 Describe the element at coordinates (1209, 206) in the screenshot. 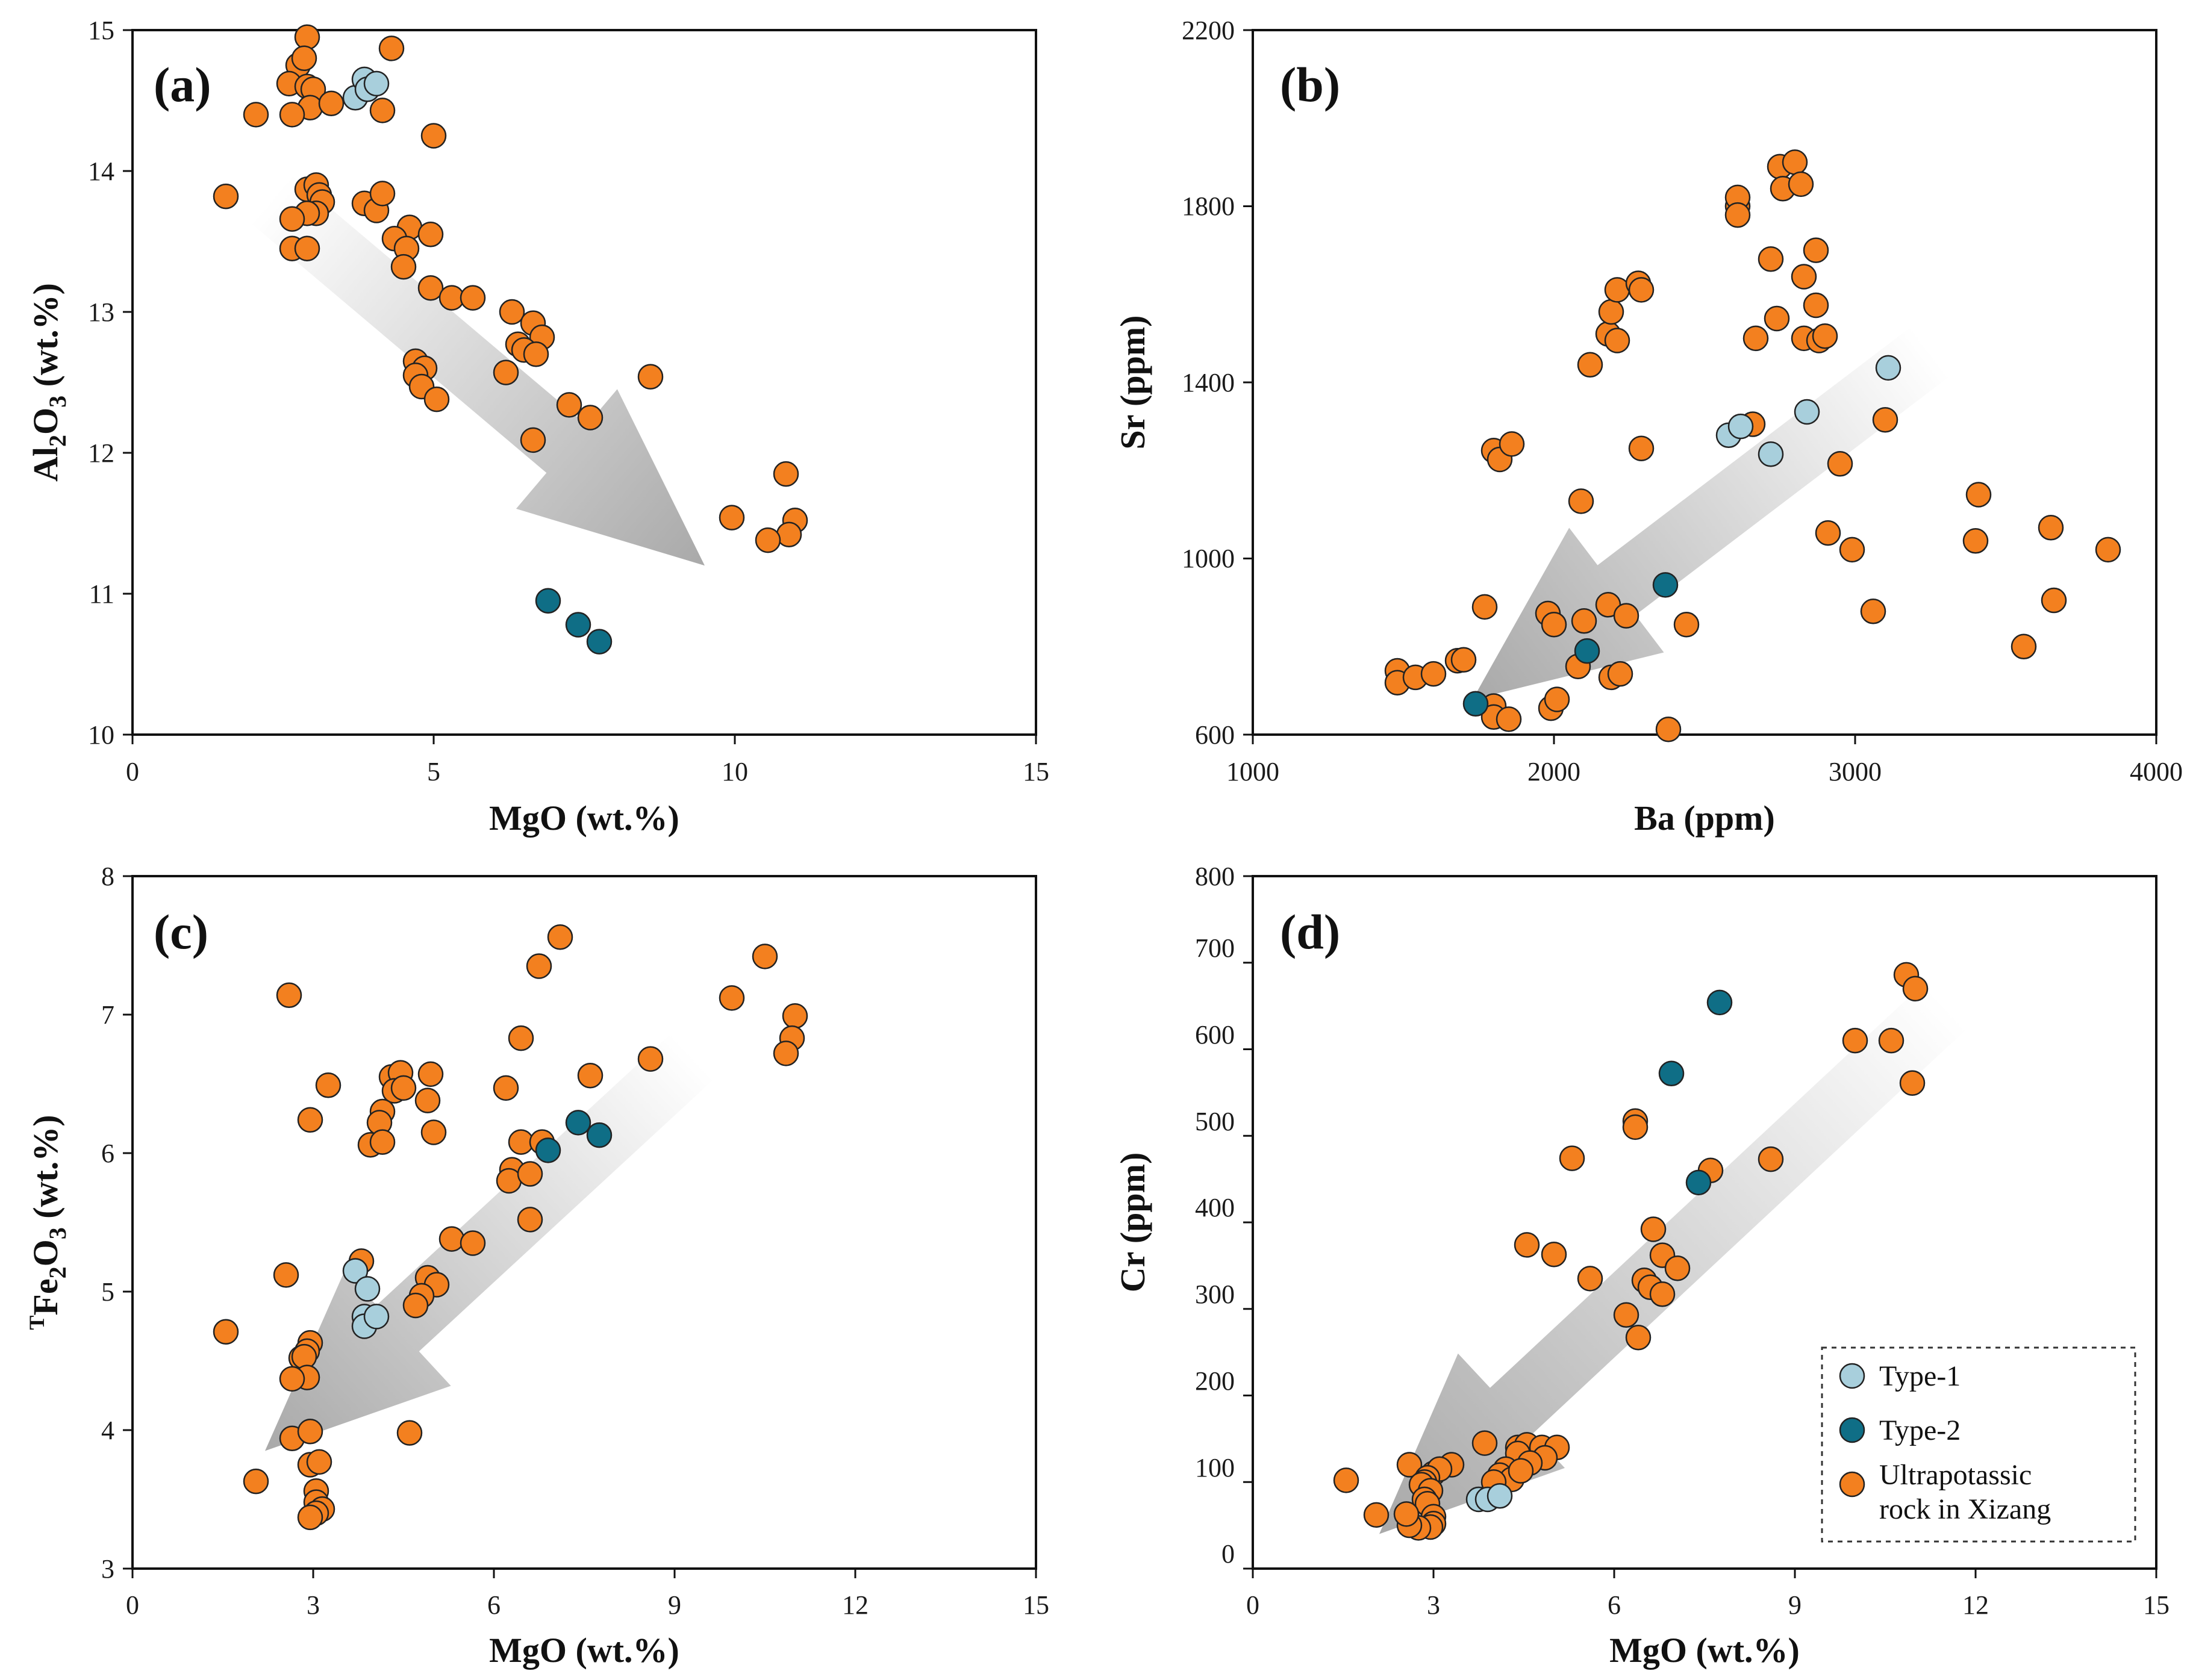

I see `y-tick-label: 1800` at that location.